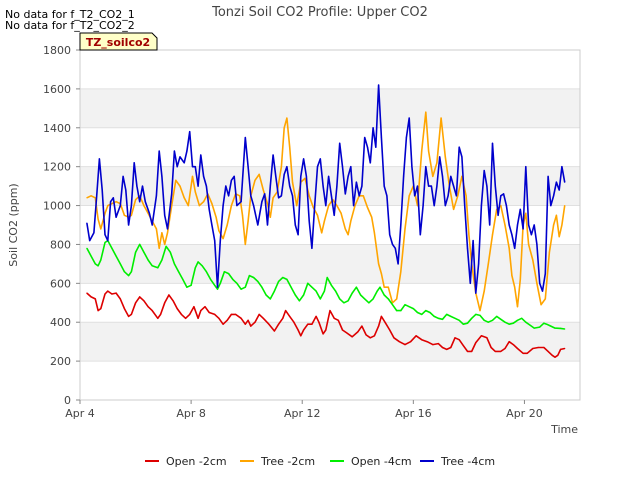 Image resolution: width=640 pixels, height=484 pixels. What do you see at coordinates (70, 25) in the screenshot?
I see `no-data-message-2: No data for f_T2_CO2_2` at bounding box center [70, 25].